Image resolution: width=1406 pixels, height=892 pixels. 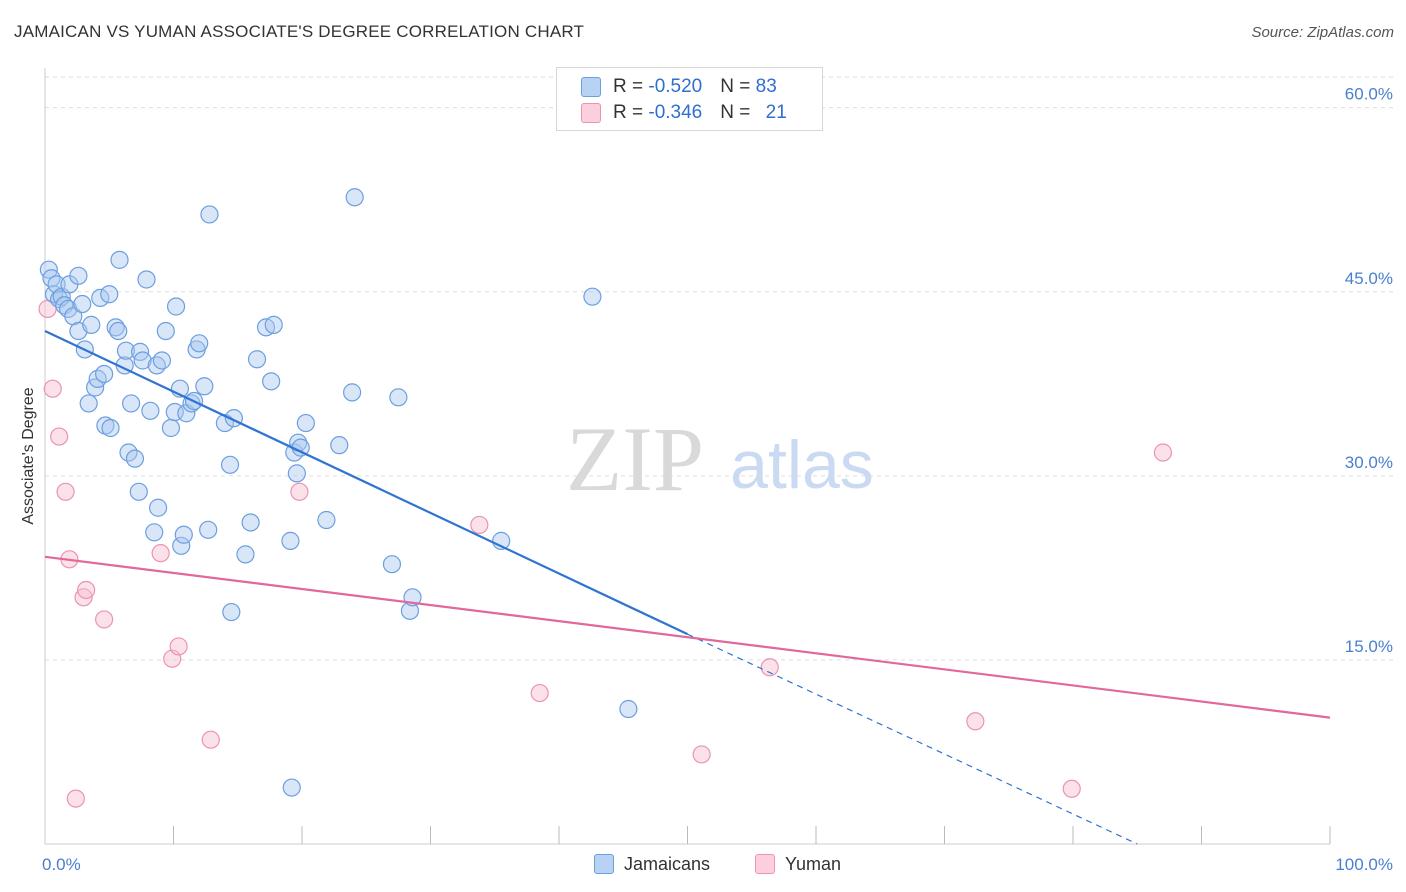 I want to click on x-tick-label-min: 0.0%, so click(x=61, y=864).